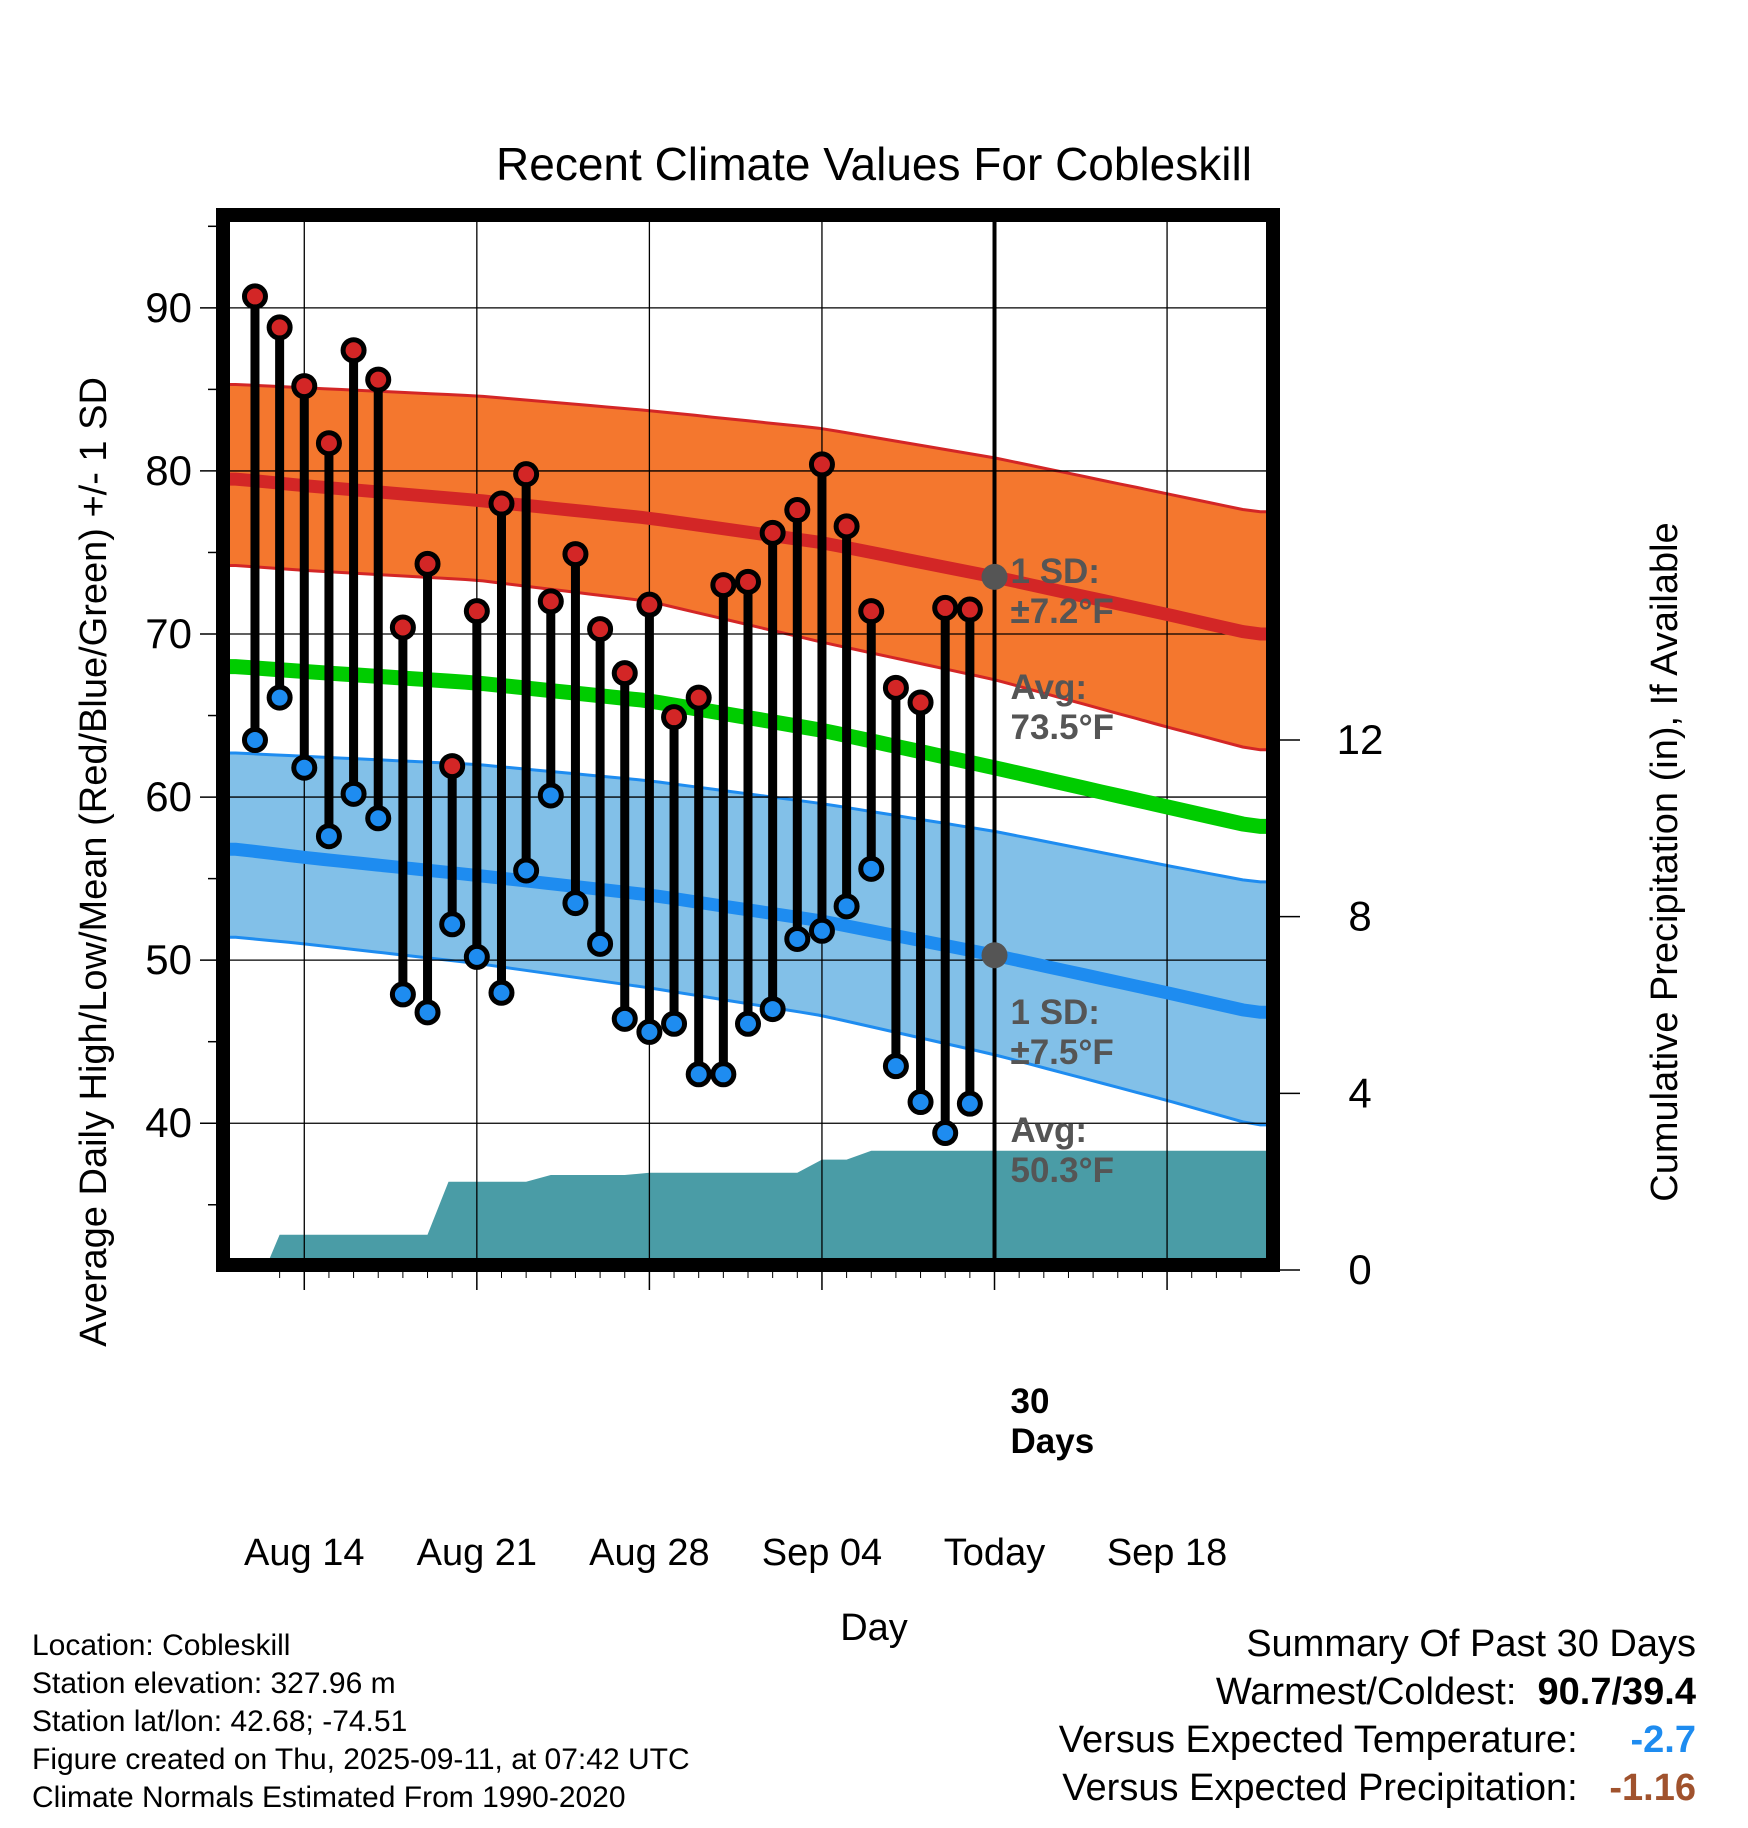 Image resolution: width=1748 pixels, height=1828 pixels. I want to click on info-latlon: Station lat/lon: 42.68; -74.51, so click(220, 1721).